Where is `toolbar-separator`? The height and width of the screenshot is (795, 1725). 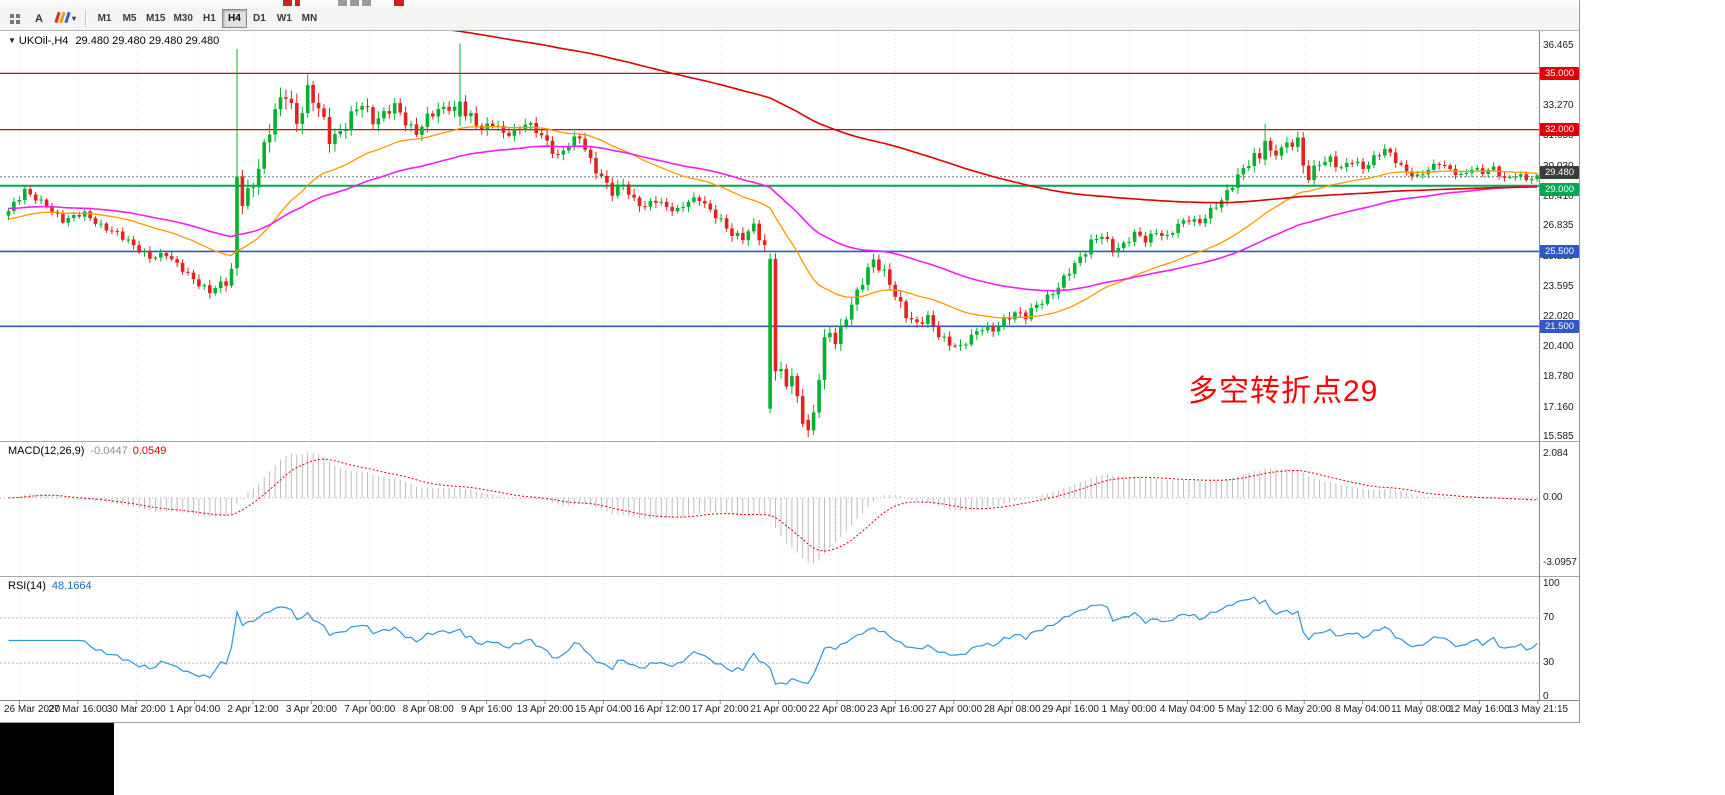
toolbar-separator is located at coordinates (86, 18).